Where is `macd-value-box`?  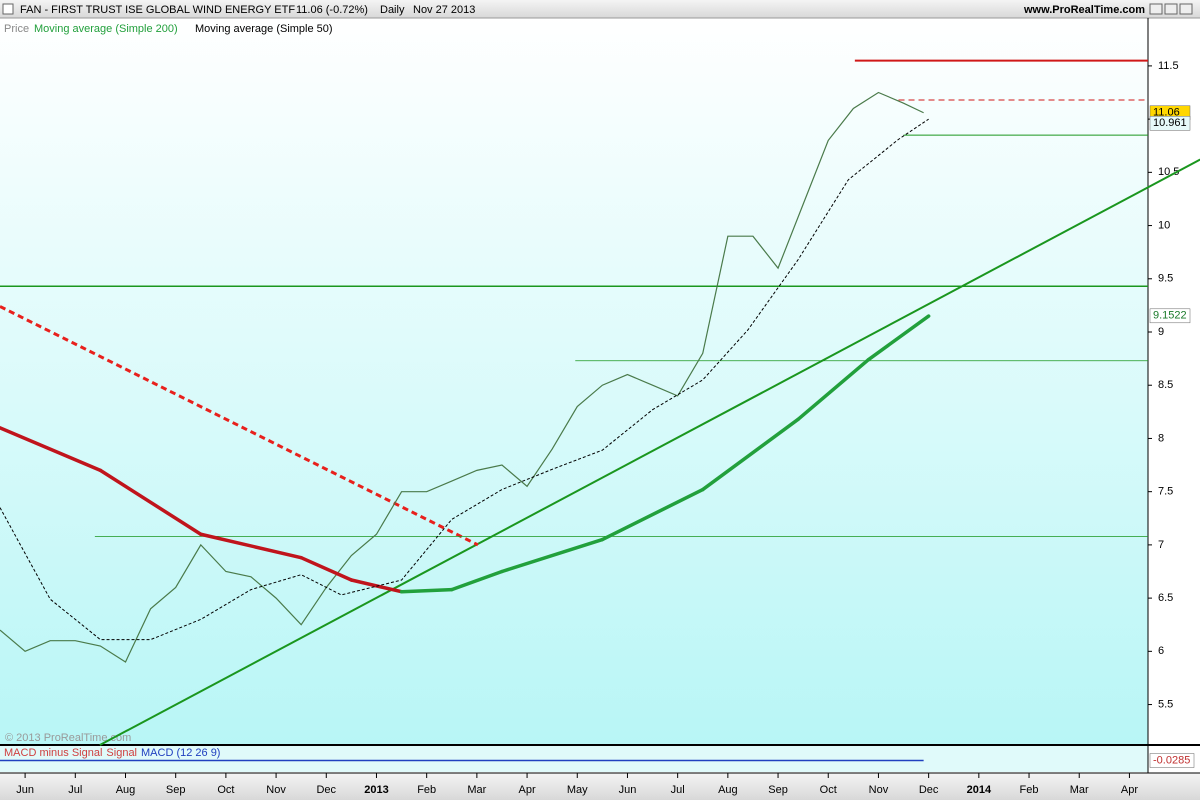
macd-value-box is located at coordinates (1172, 760).